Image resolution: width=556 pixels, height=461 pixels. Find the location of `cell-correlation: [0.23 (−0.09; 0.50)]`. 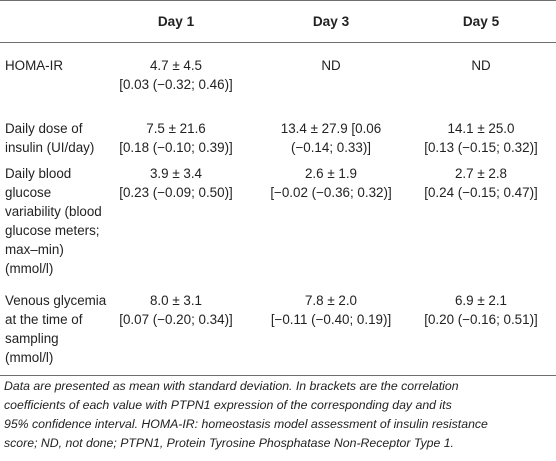

cell-correlation: [0.23 (−0.09; 0.50)] is located at coordinates (176, 192).